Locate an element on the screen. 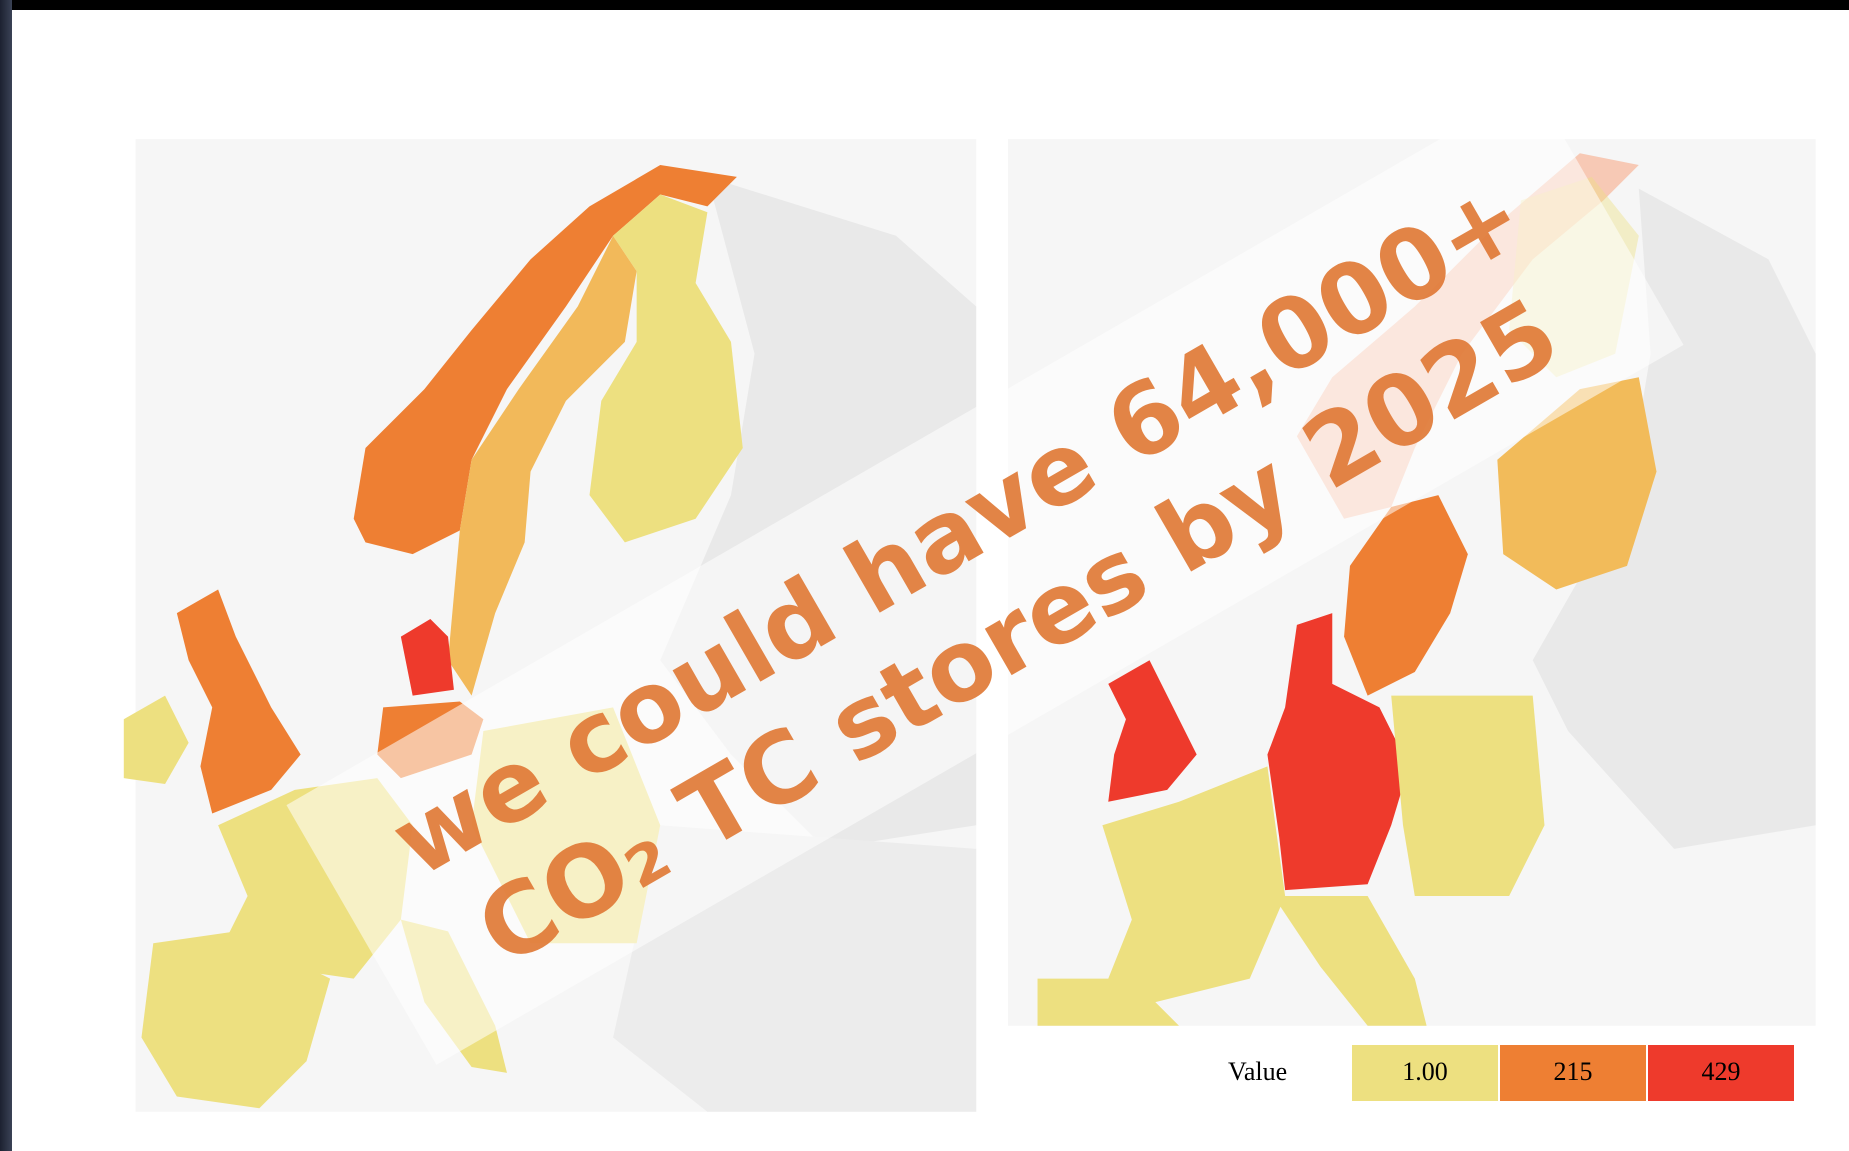 This screenshot has width=1849, height=1151. legend-label: 429 is located at coordinates (1721, 1071).